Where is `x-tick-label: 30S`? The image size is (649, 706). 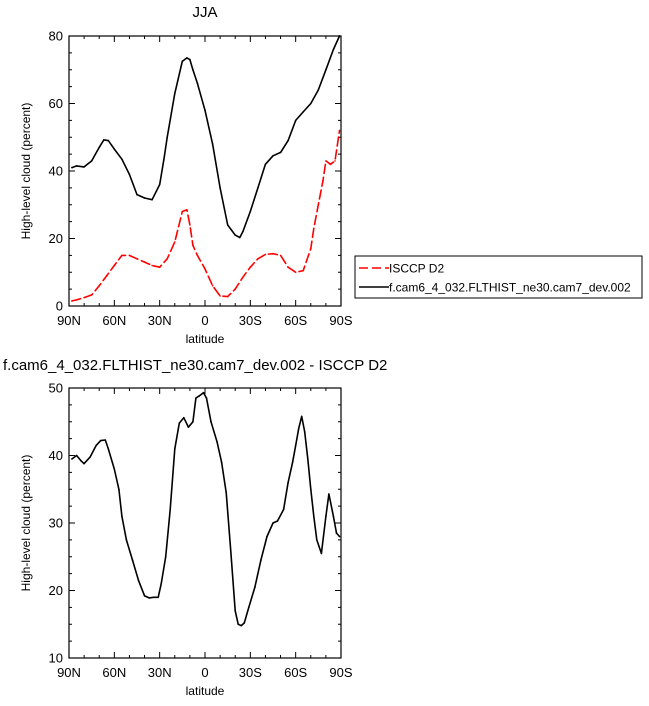 x-tick-label: 30S is located at coordinates (250, 320).